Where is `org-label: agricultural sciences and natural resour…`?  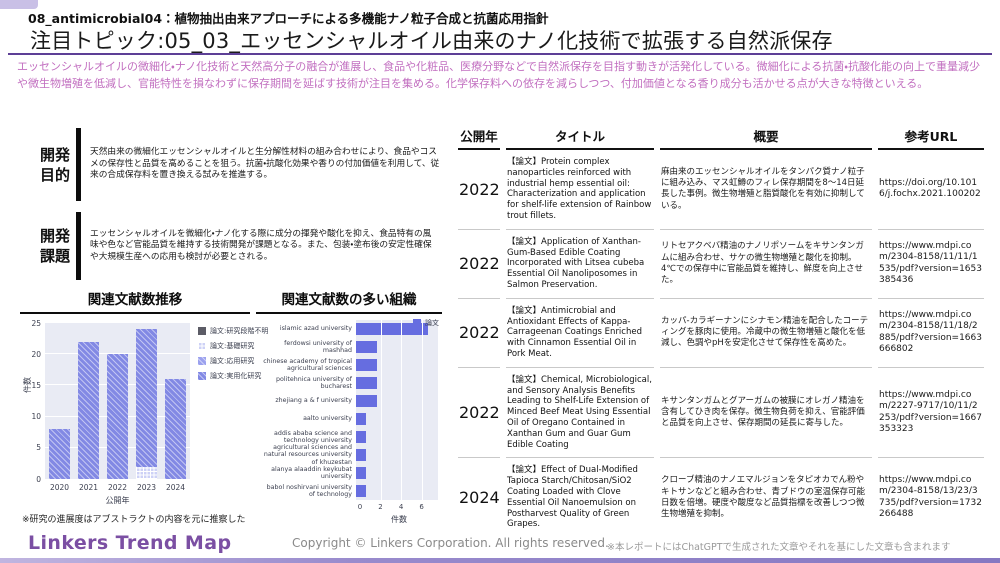 org-label: agricultural sciences and natural resour… is located at coordinates (307, 455).